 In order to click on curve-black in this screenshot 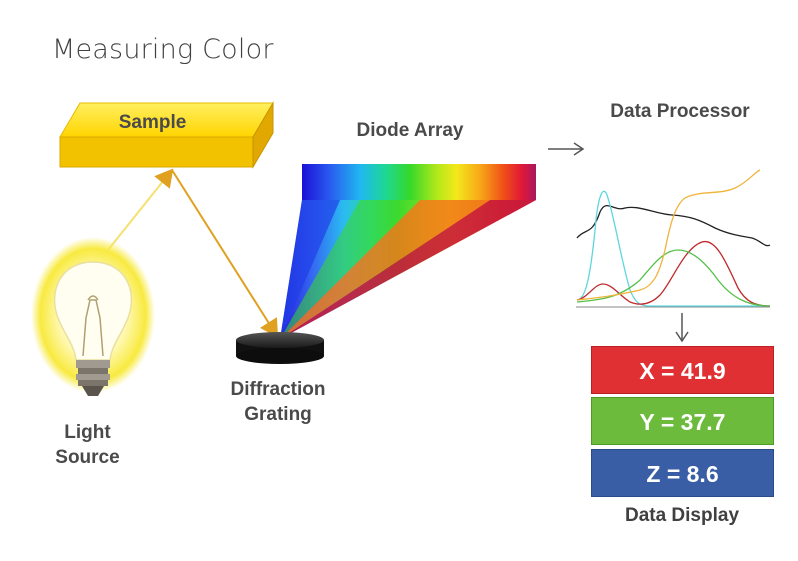, I will do `click(673, 225)`.